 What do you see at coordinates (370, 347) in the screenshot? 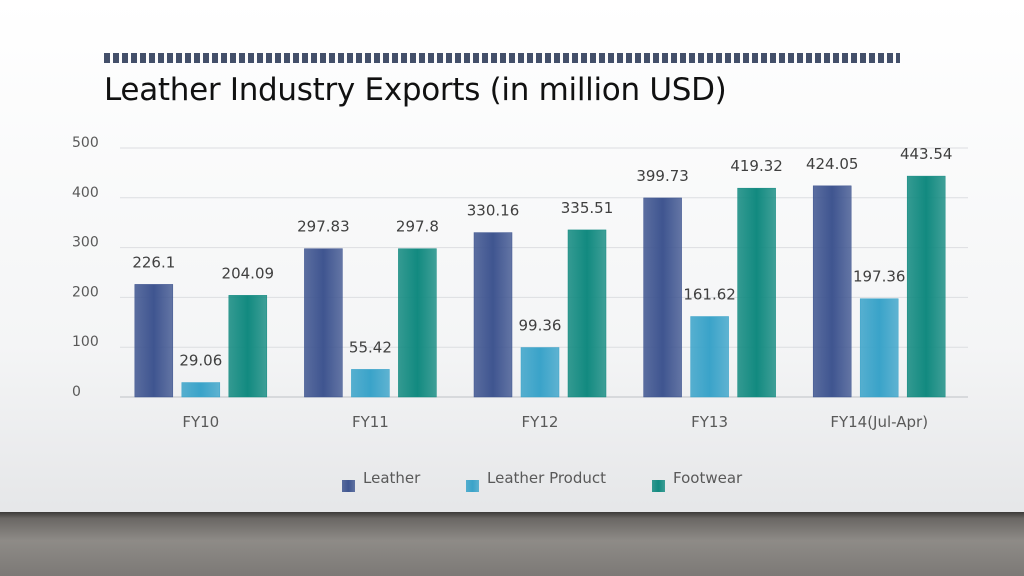
I see `data-label: 55.42` at bounding box center [370, 347].